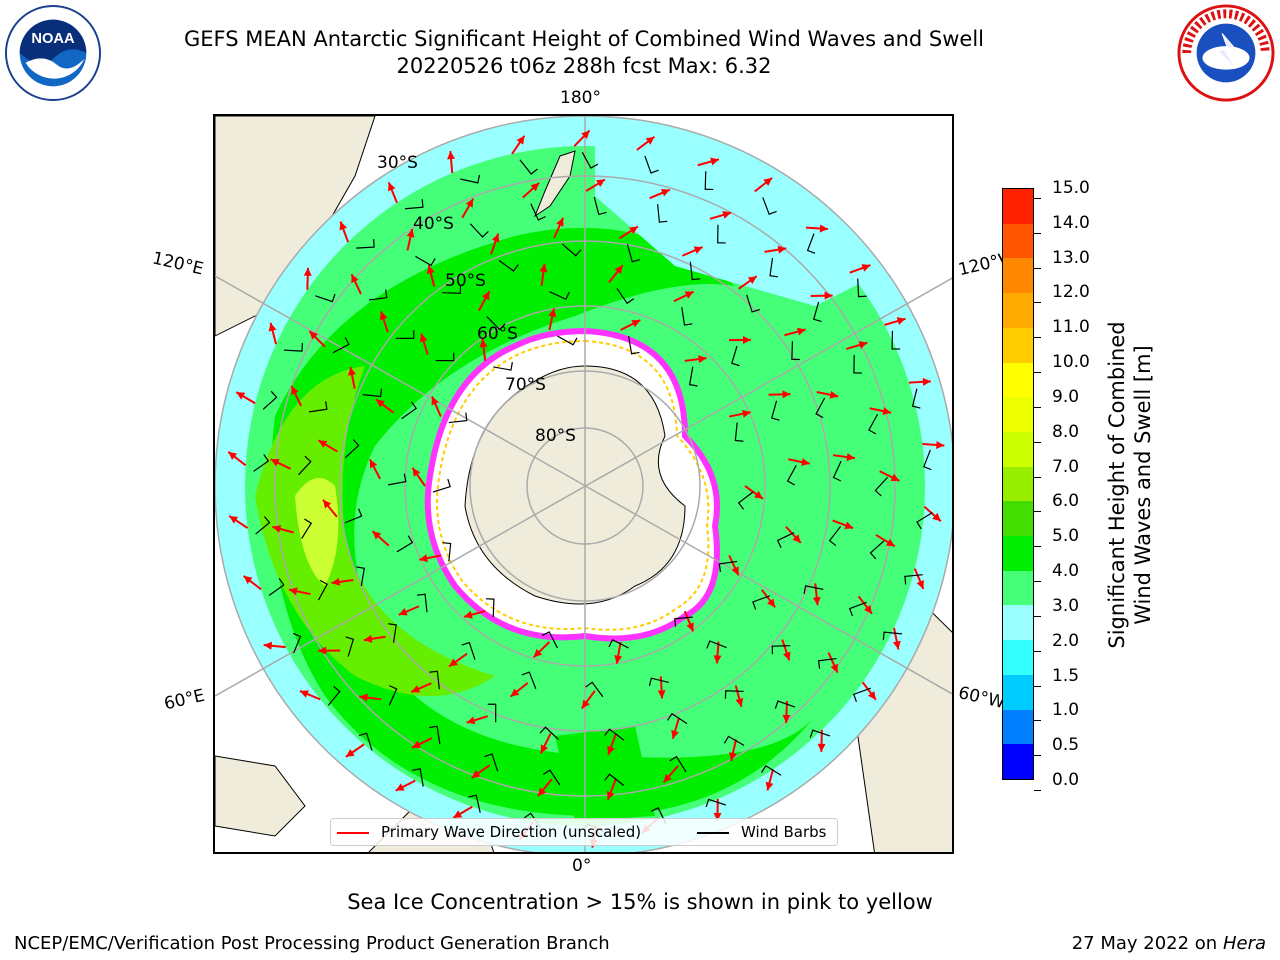  Describe the element at coordinates (1018, 484) in the screenshot. I see `colorbar` at that location.